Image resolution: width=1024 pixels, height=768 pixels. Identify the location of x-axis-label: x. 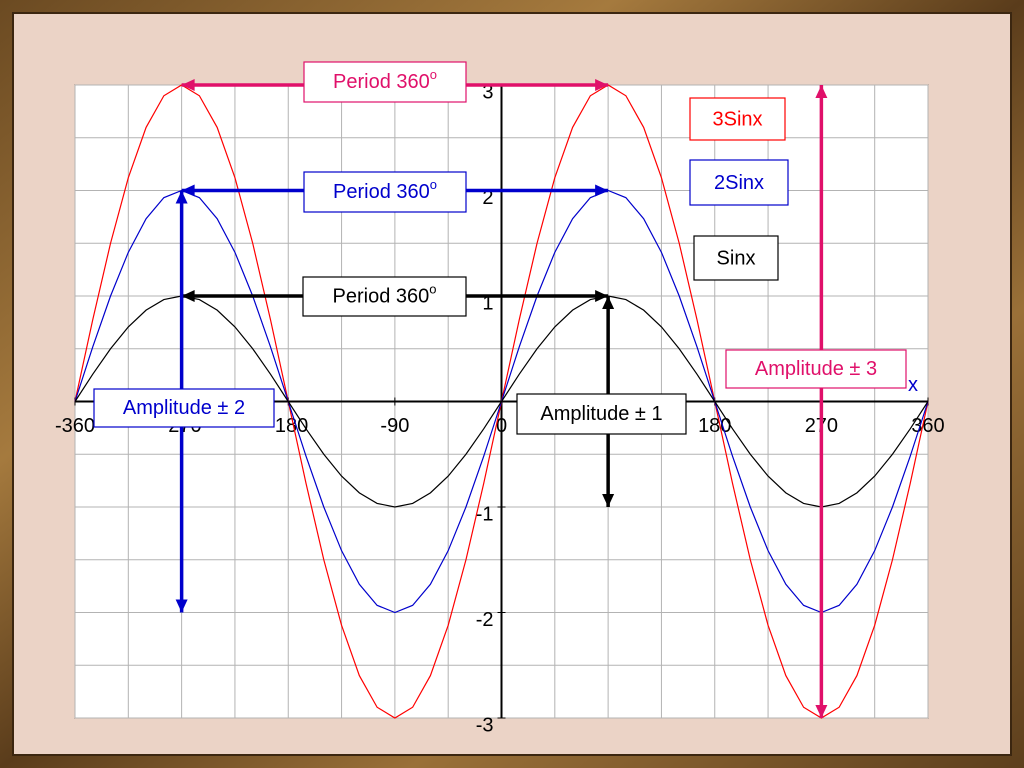
(913, 385).